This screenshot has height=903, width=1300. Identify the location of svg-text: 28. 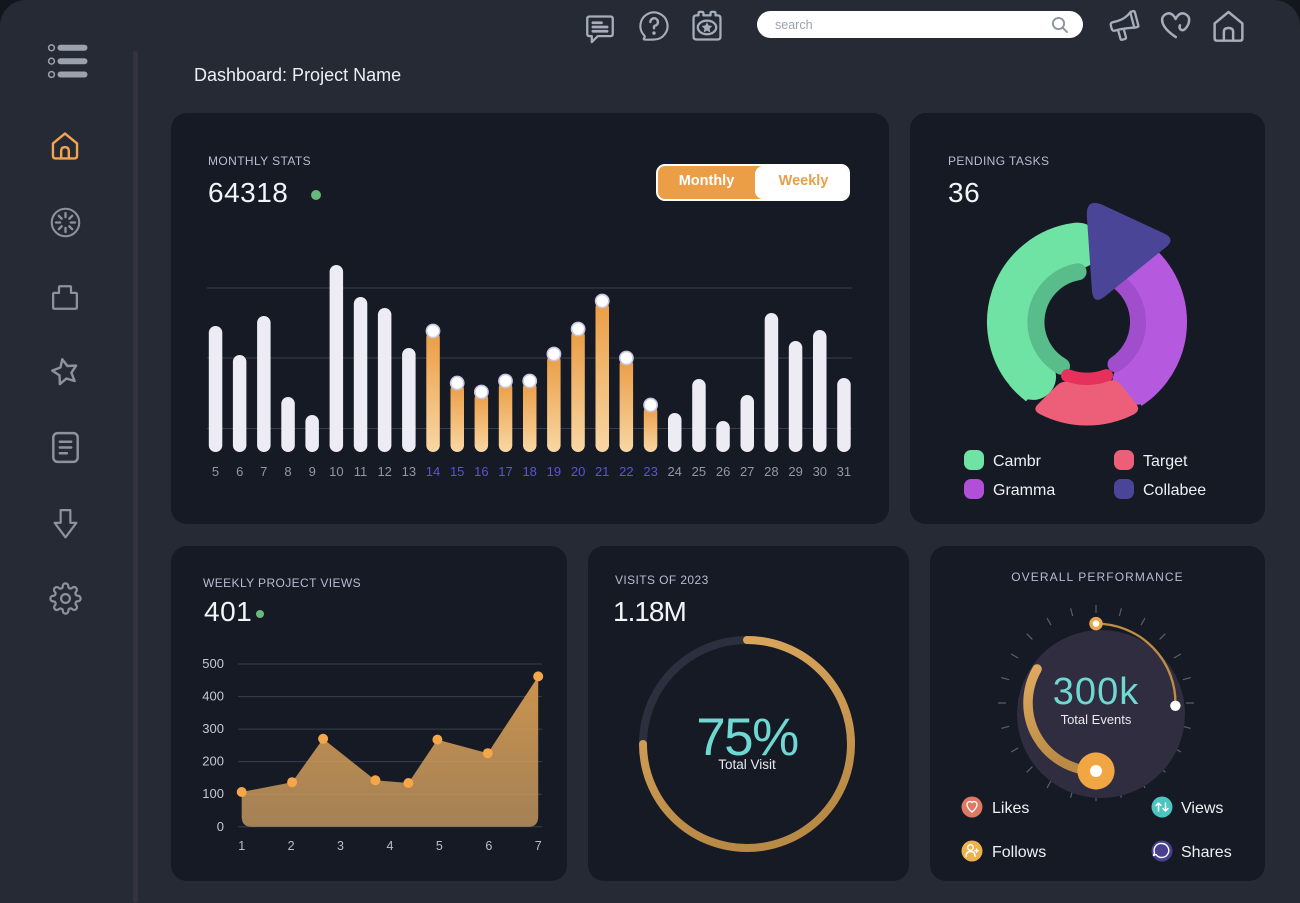
(771, 471).